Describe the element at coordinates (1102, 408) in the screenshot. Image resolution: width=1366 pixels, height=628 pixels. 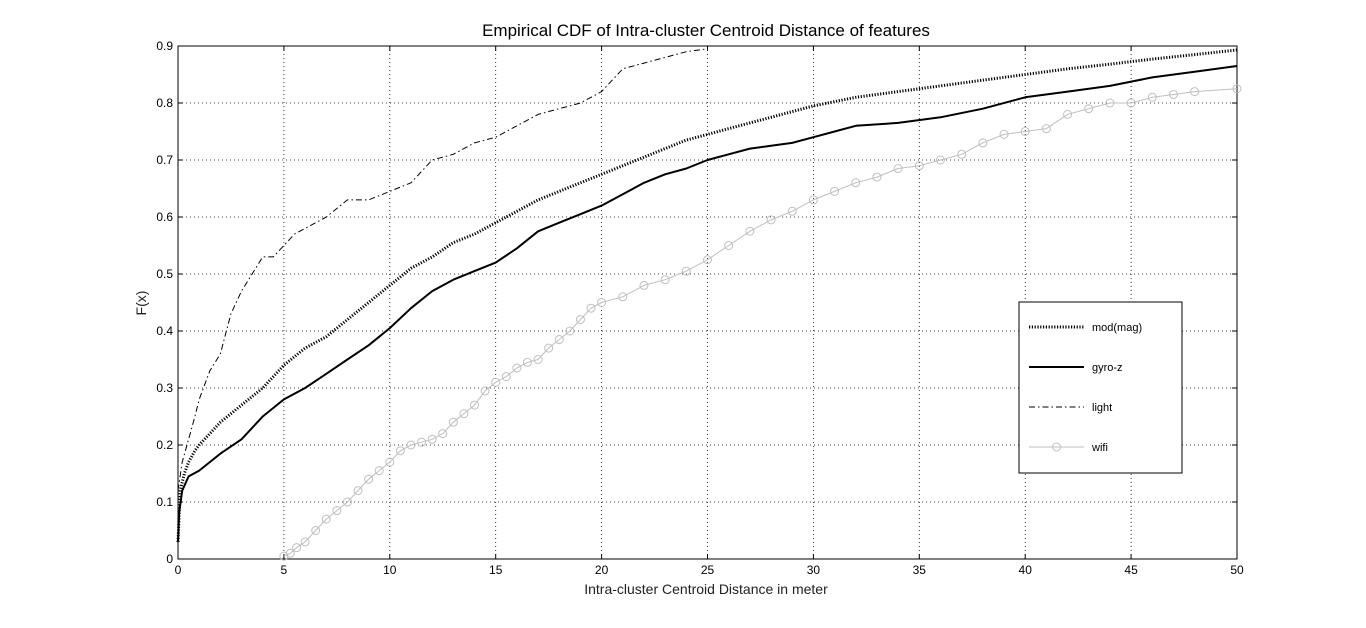
I see `legend-label-light: light` at that location.